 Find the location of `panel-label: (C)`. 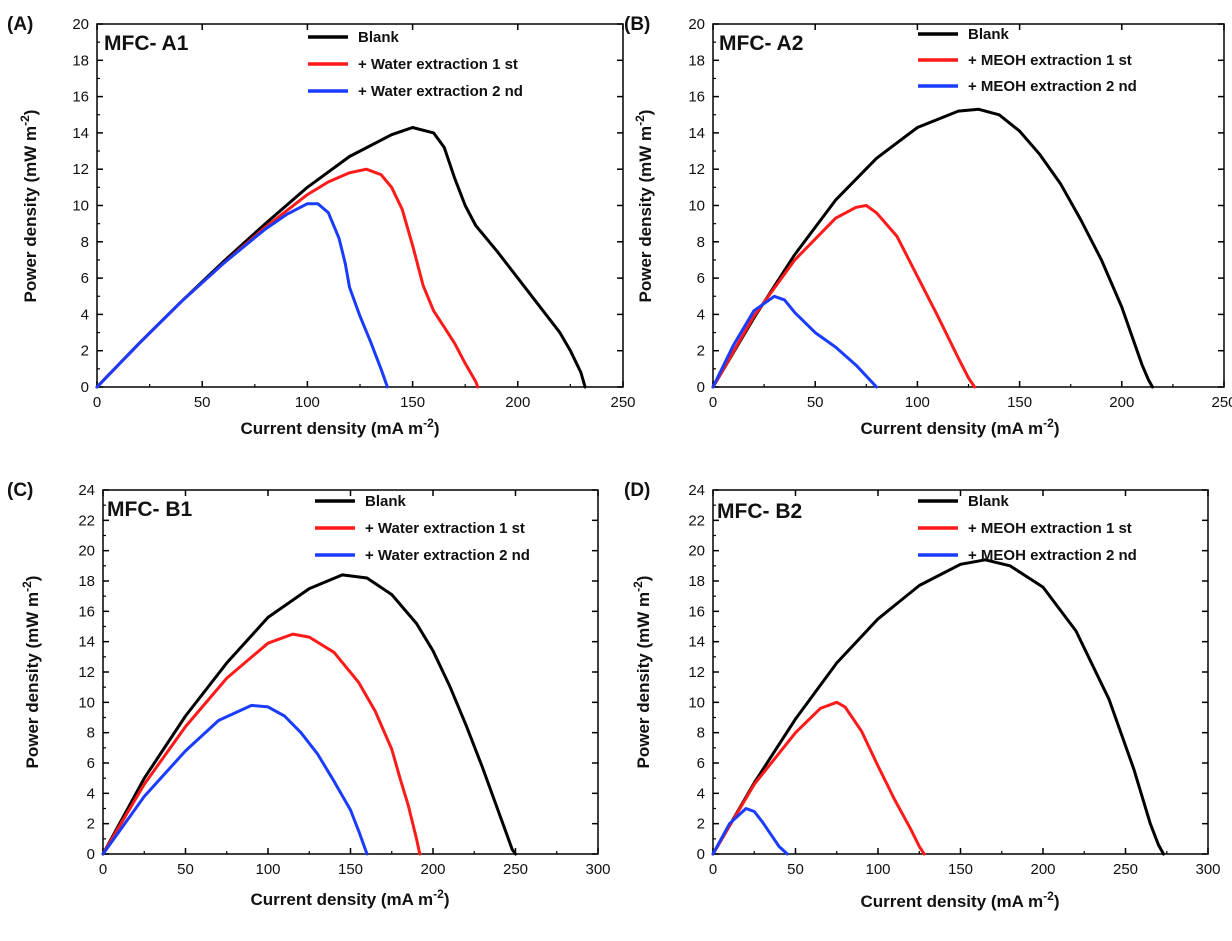

panel-label: (C) is located at coordinates (20, 490).